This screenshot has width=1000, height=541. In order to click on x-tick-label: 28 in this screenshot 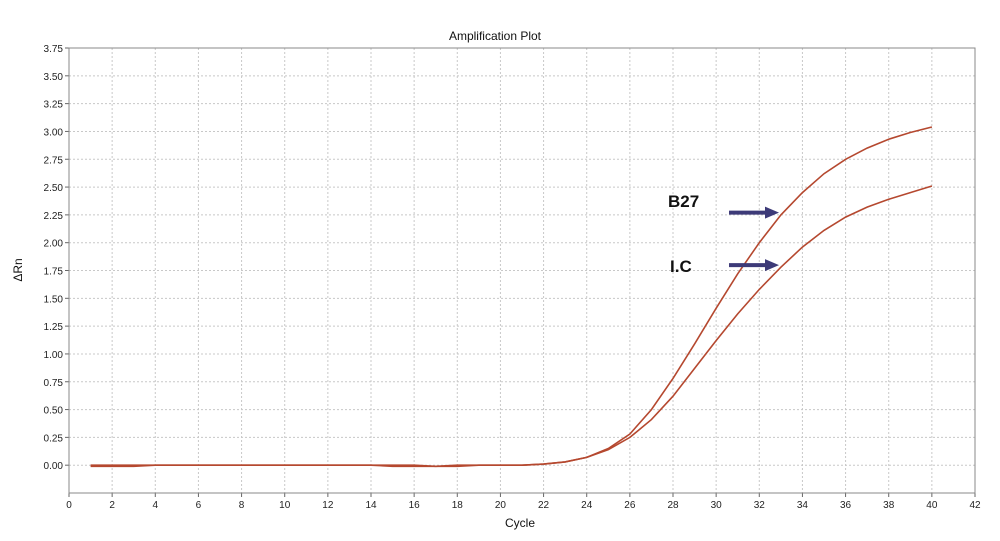, I will do `click(673, 505)`.